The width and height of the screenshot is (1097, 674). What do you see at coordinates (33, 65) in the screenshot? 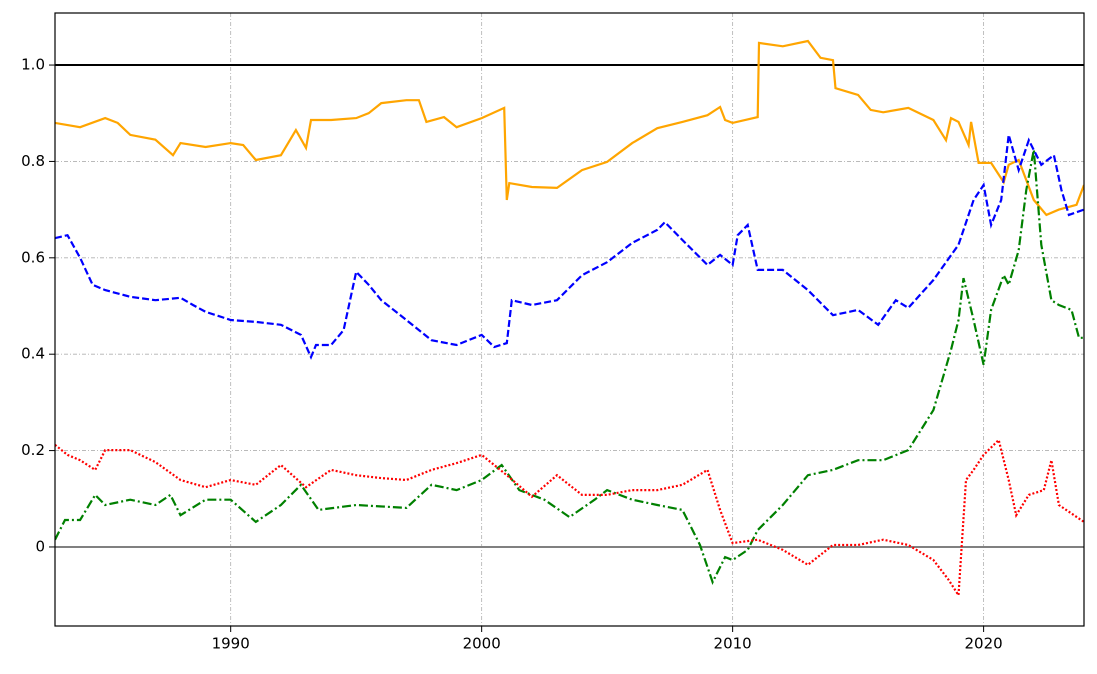
I see `y-tick-label: 1.0` at bounding box center [33, 65].